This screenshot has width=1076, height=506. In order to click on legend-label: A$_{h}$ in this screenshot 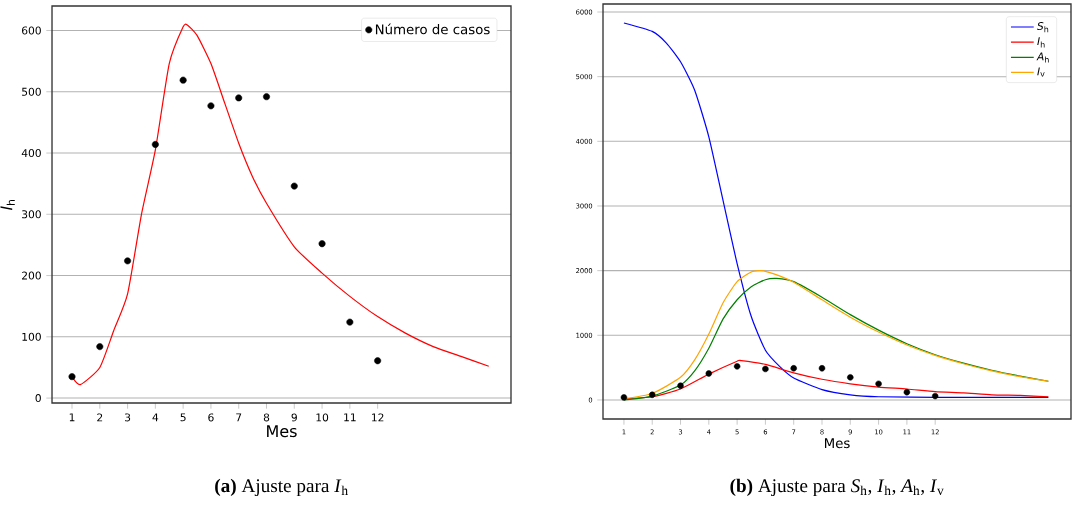, I will do `click(1042, 57)`.